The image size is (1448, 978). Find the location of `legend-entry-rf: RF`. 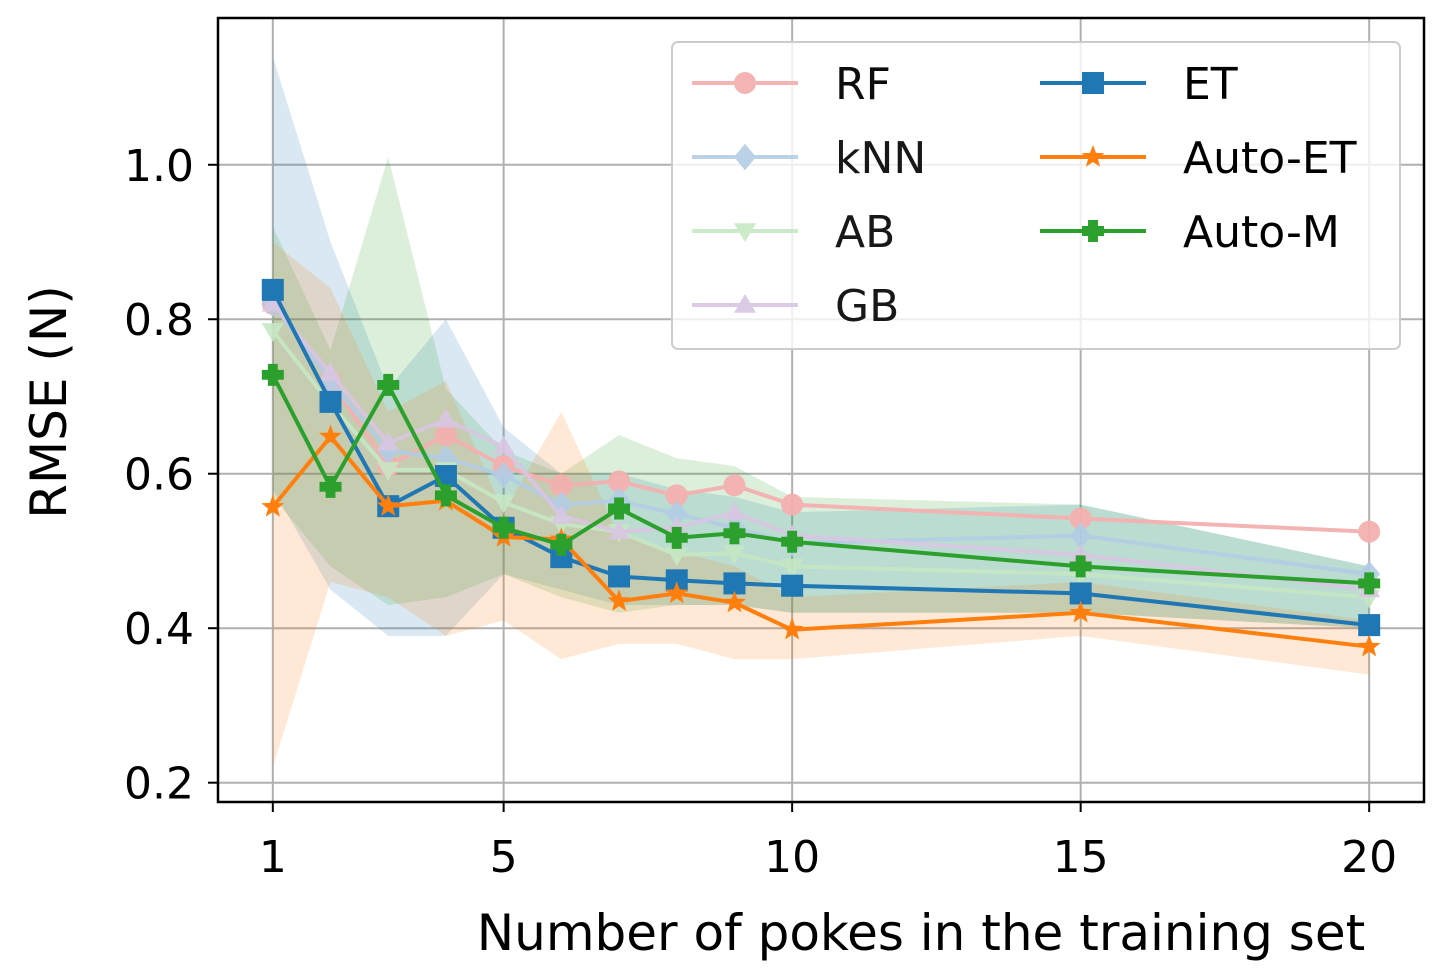

legend-entry-rf: RF is located at coordinates (791, 84).